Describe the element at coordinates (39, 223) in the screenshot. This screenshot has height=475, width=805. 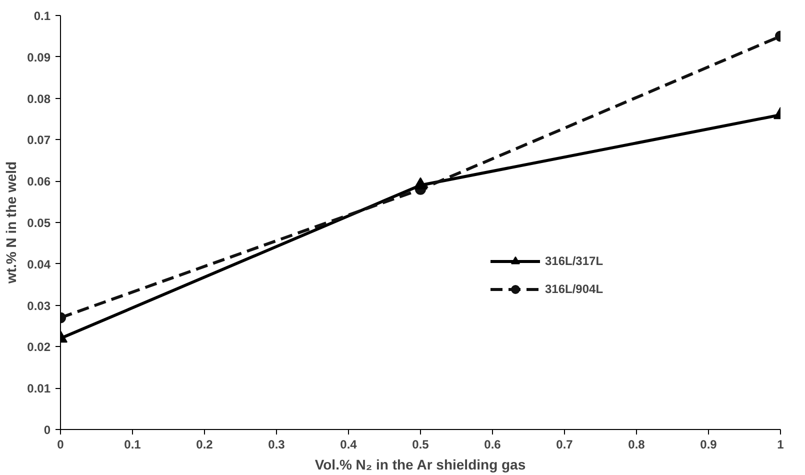
I see `y-tick-label: 0.05` at that location.